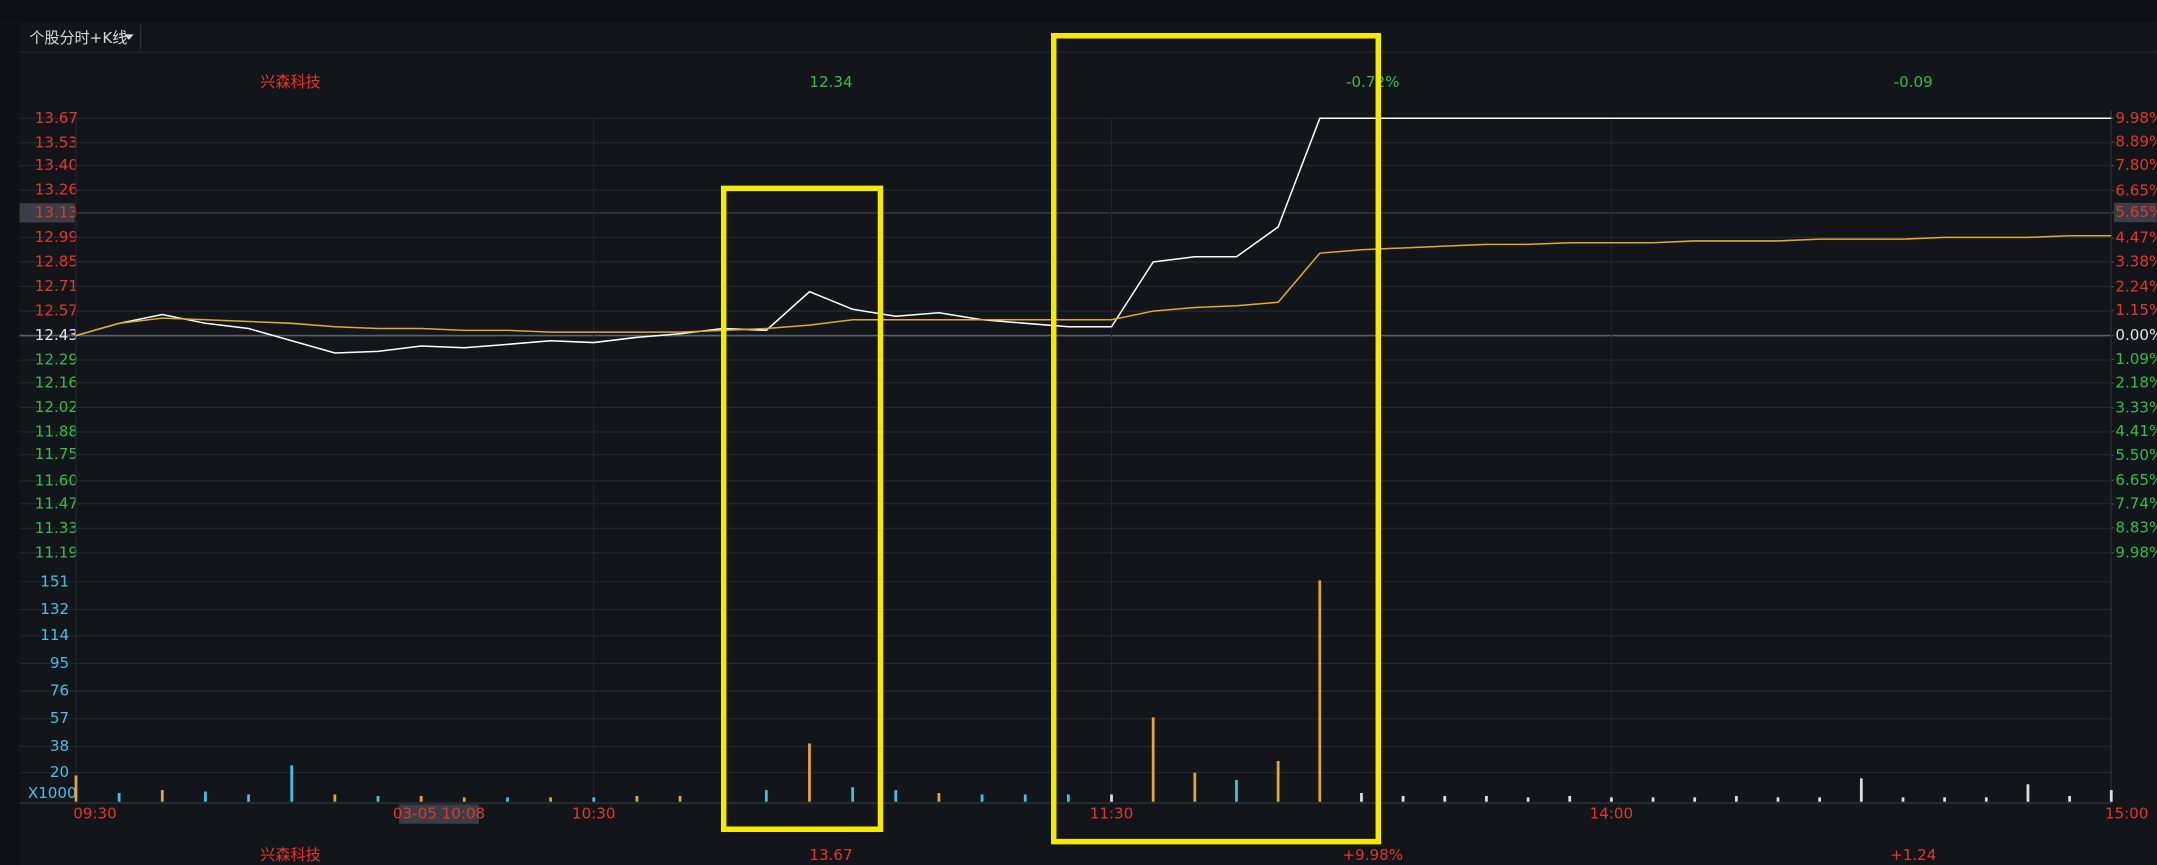 This screenshot has height=865, width=2157. What do you see at coordinates (2136, 310) in the screenshot?
I see `y2-tick-label: 1.15%` at bounding box center [2136, 310].